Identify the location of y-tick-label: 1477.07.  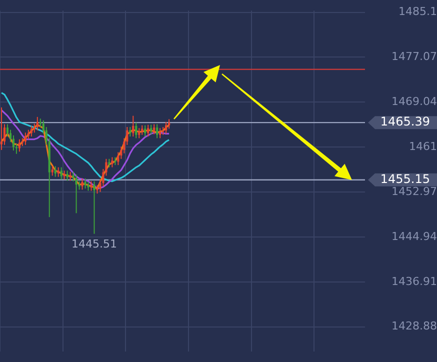
(414, 57).